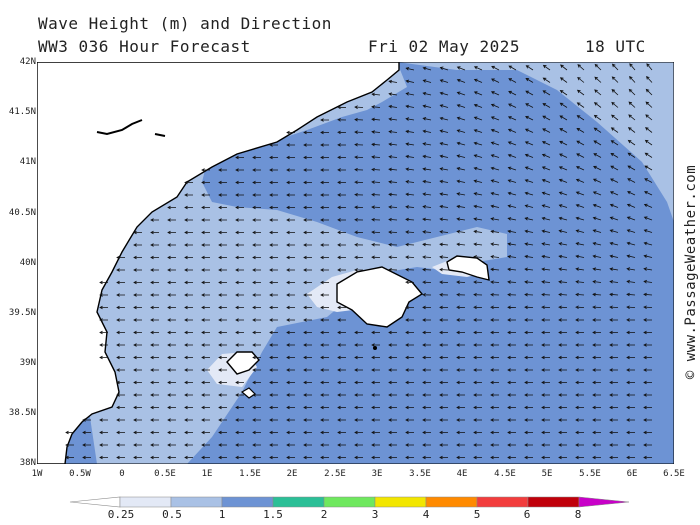  Describe the element at coordinates (502, 502) in the screenshot. I see `scale-swatch` at that location.